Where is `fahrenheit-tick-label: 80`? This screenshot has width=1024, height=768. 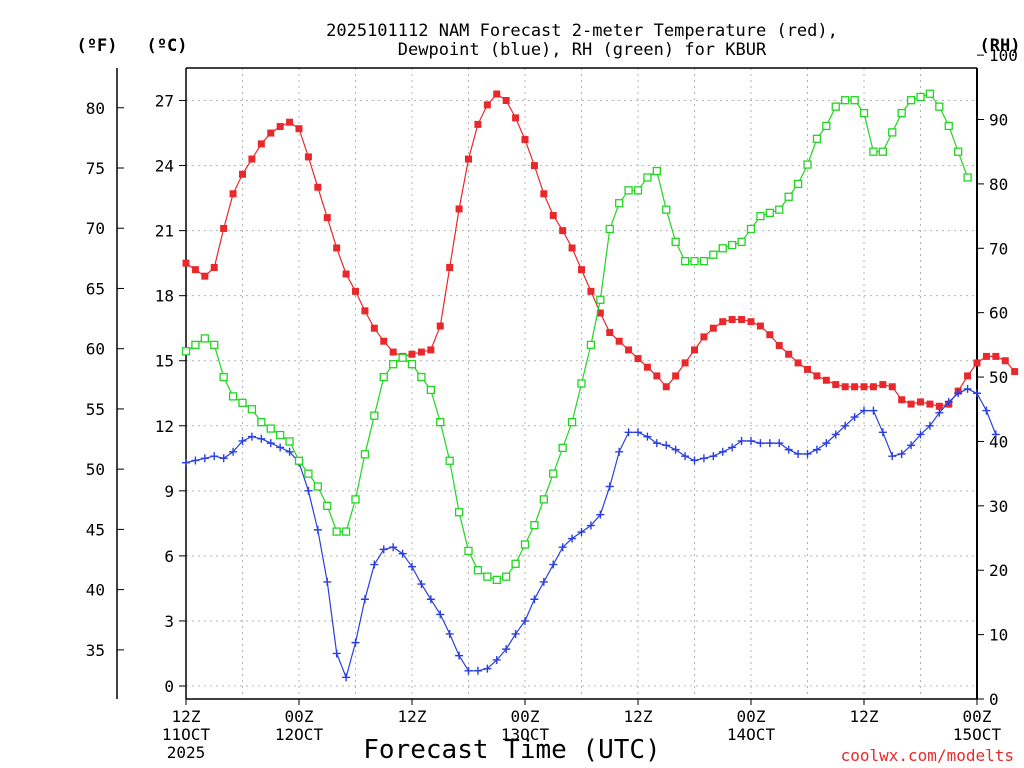 fahrenheit-tick-label: 80 is located at coordinates (95, 108).